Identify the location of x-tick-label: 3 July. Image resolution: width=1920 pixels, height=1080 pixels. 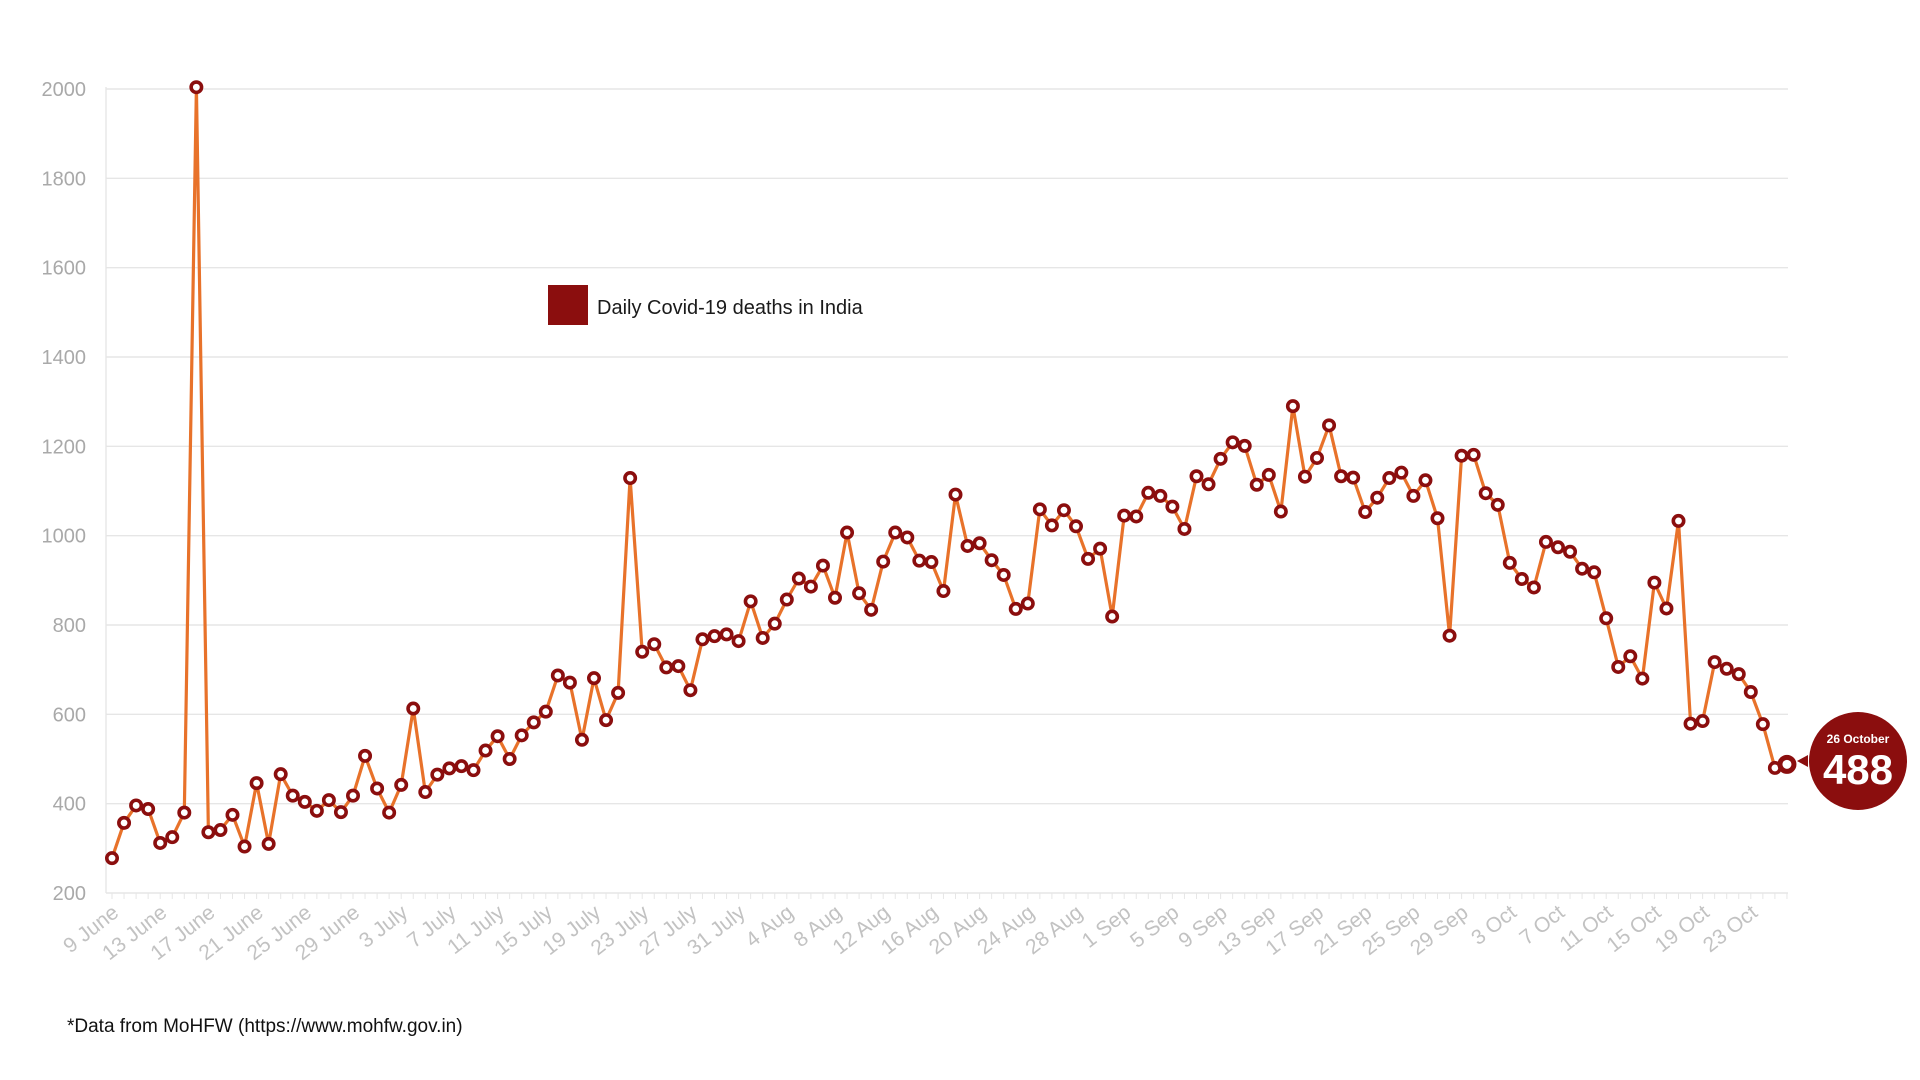
(384, 927).